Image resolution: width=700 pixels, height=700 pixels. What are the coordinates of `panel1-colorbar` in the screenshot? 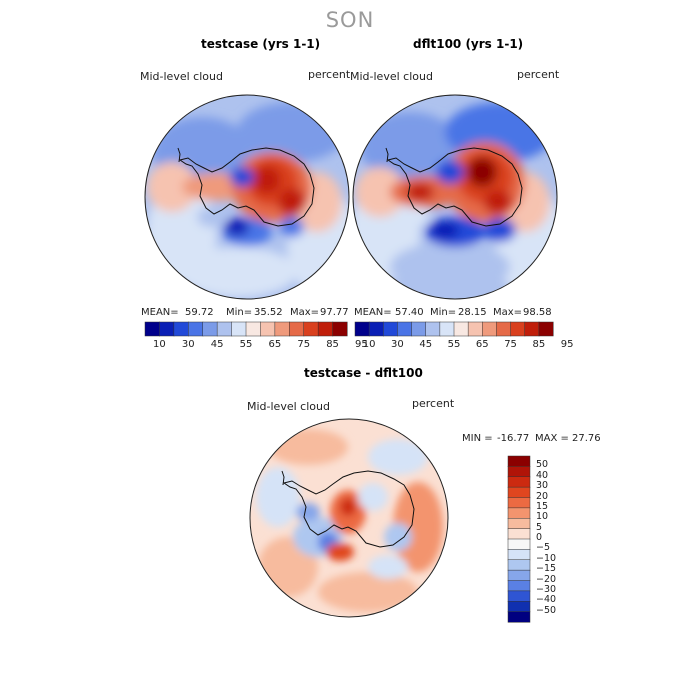 It's located at (246, 329).